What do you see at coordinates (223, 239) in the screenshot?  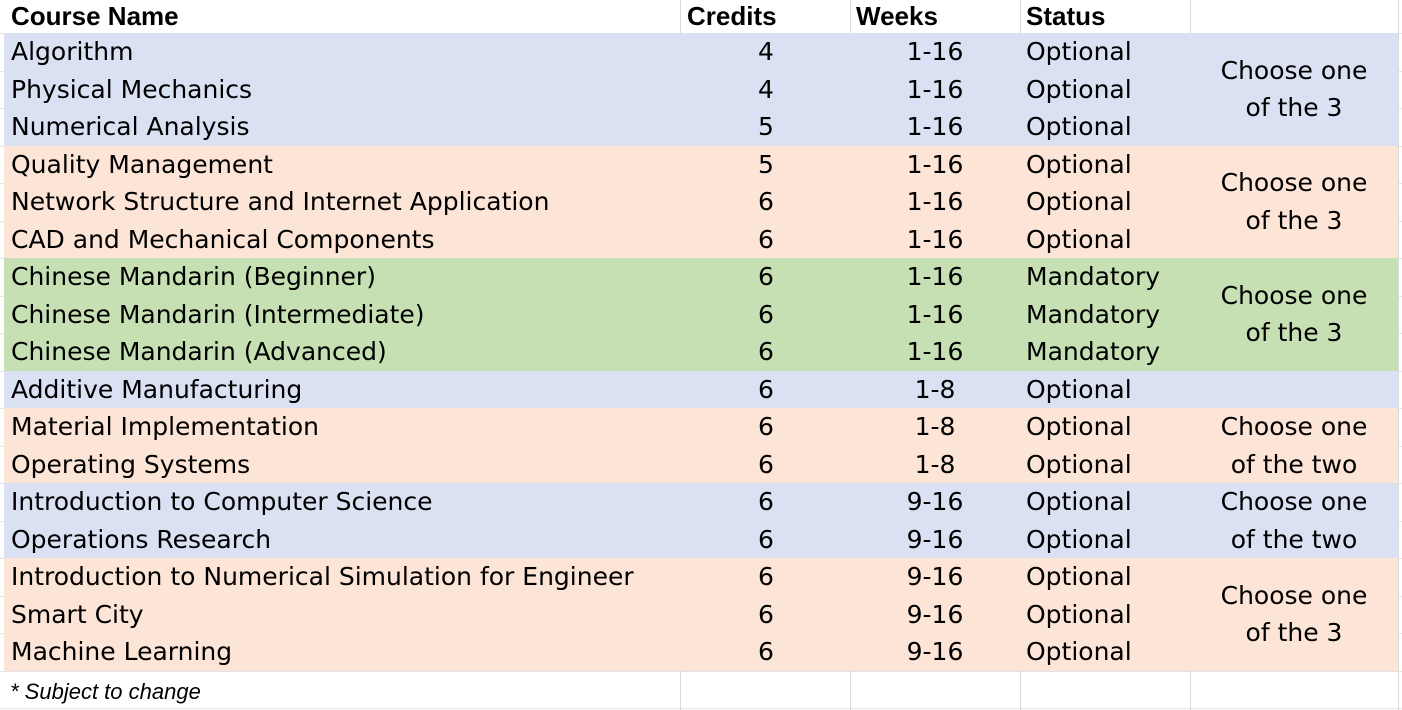 I see `course-name-cell: CAD and Mechanical Components` at bounding box center [223, 239].